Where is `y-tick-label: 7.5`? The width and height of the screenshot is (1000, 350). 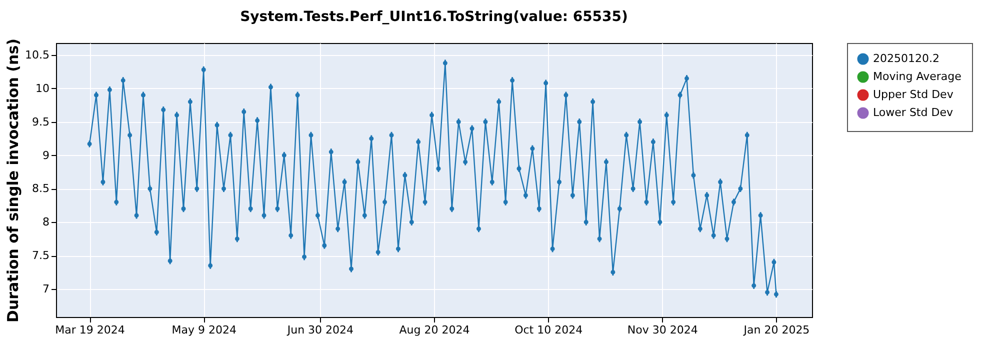 y-tick-label: 7.5 is located at coordinates (41, 255).